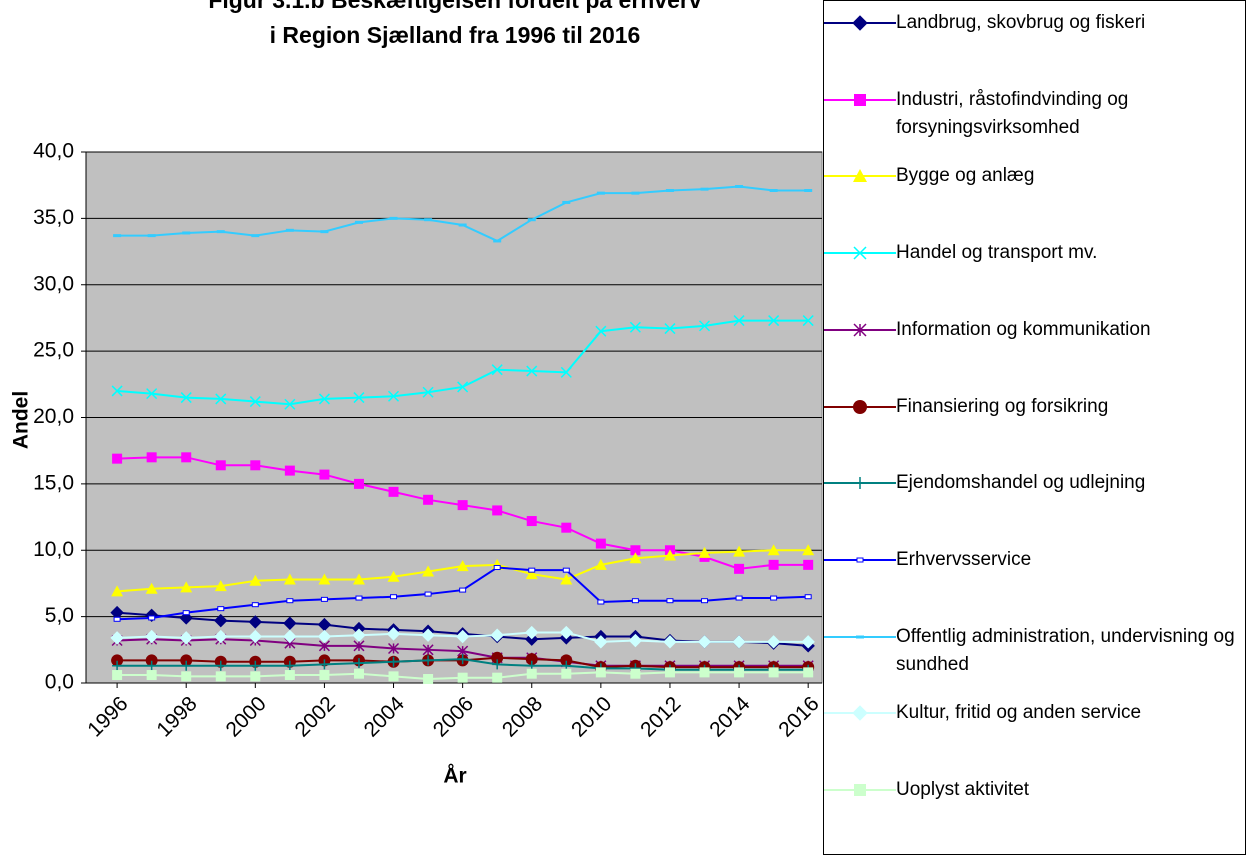 The height and width of the screenshot is (860, 1256). What do you see at coordinates (454, 776) in the screenshot?
I see `x-axis-label: År` at bounding box center [454, 776].